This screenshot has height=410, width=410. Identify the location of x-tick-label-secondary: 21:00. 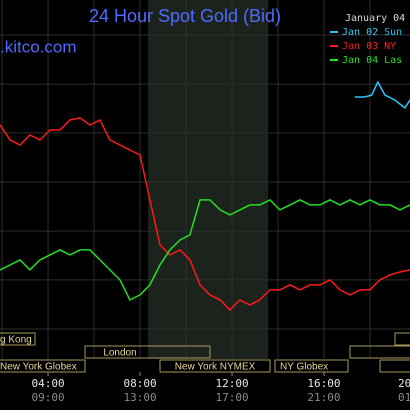
(323, 397).